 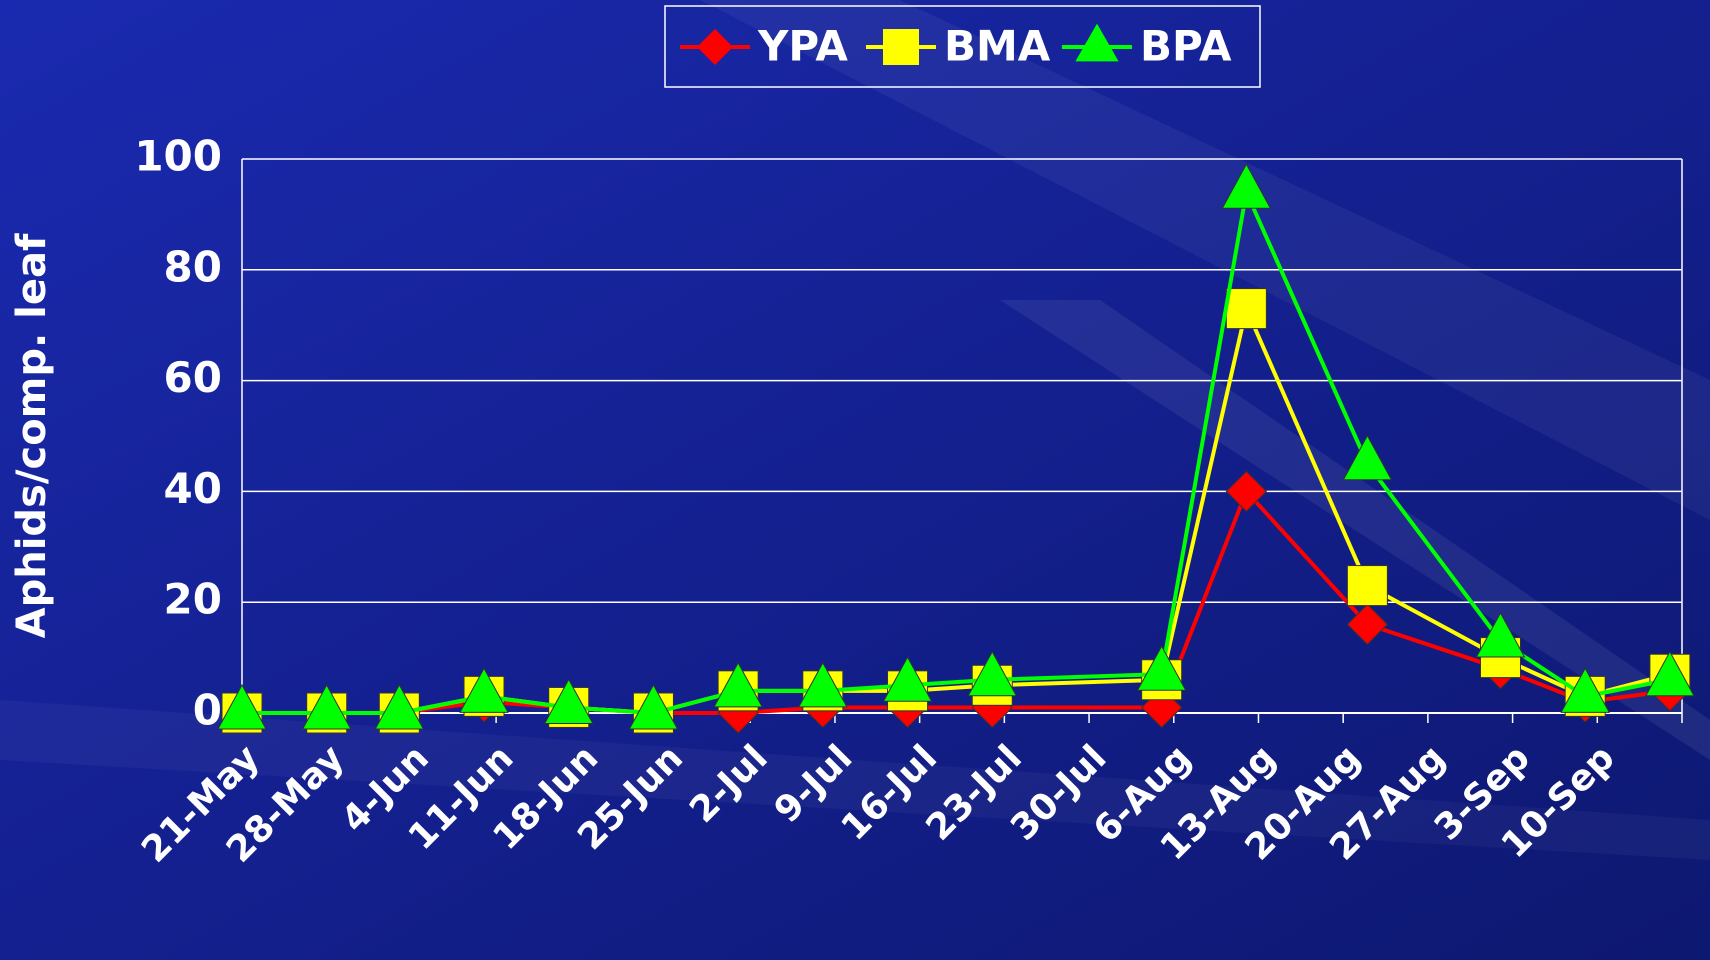 What do you see at coordinates (32, 435) in the screenshot?
I see `y-axis-title: Aphids/comp. leaf` at bounding box center [32, 435].